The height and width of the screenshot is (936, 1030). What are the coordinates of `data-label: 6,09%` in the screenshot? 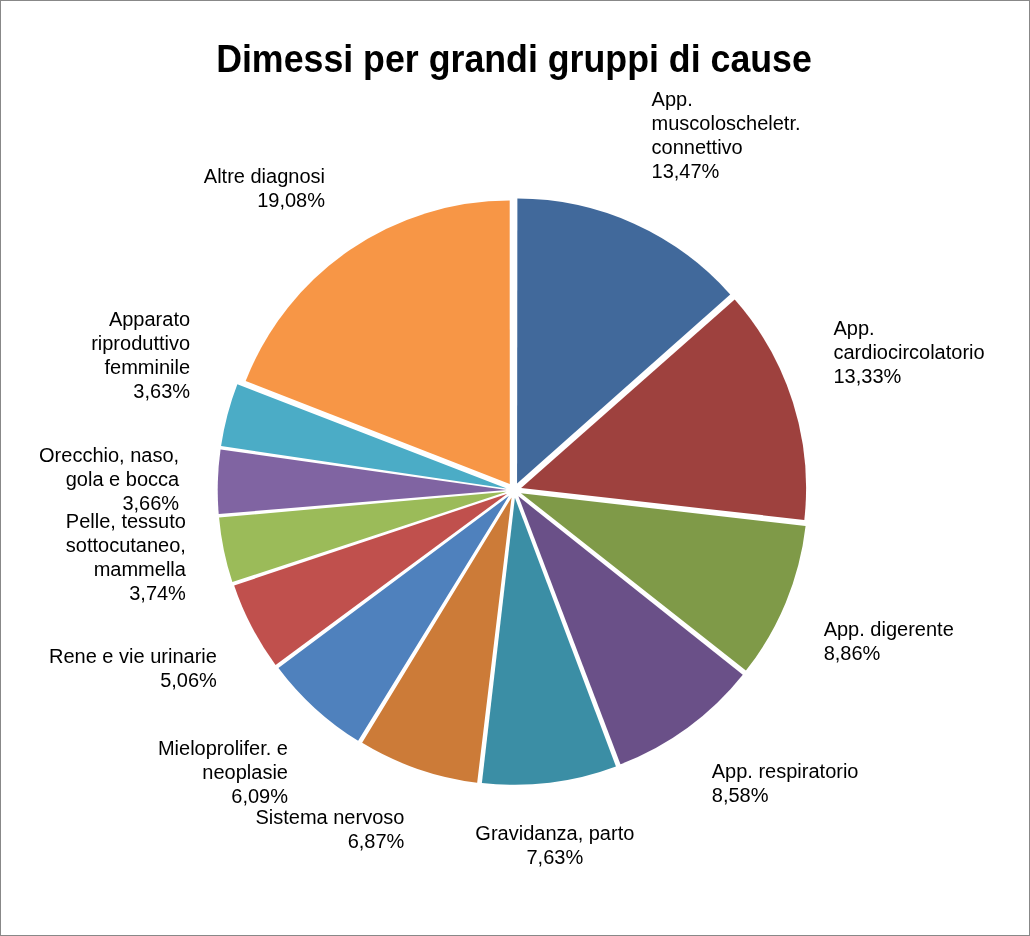 It's located at (260, 796).